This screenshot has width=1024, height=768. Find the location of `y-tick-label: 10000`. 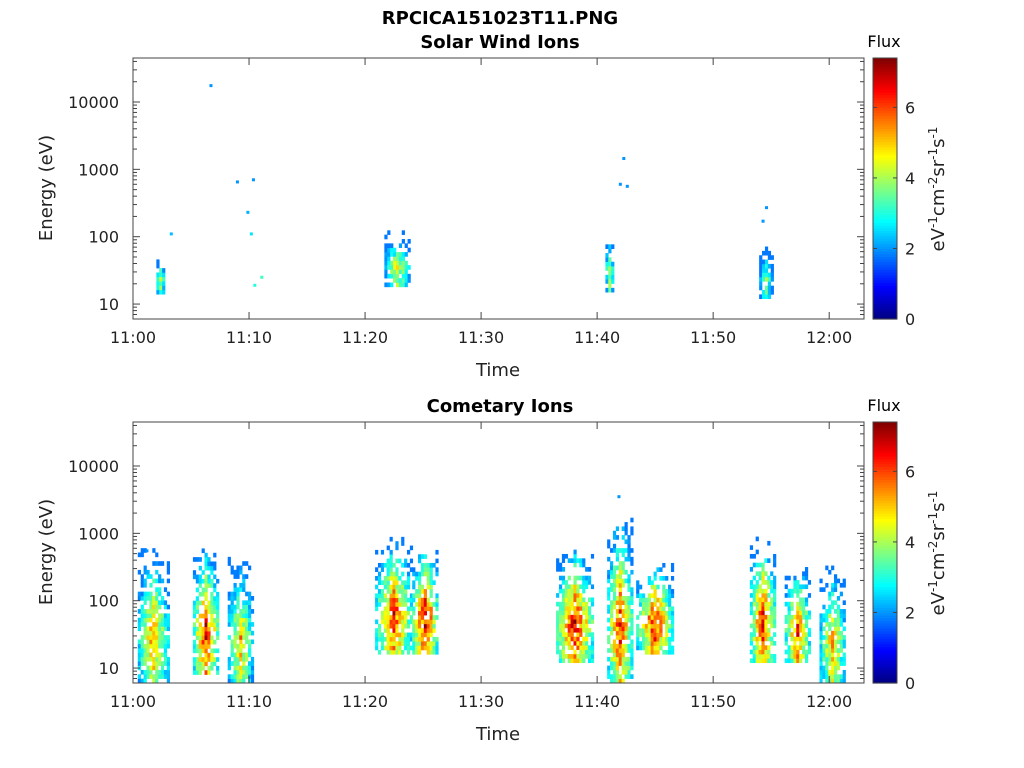

y-tick-label: 10000 is located at coordinates (93, 466).